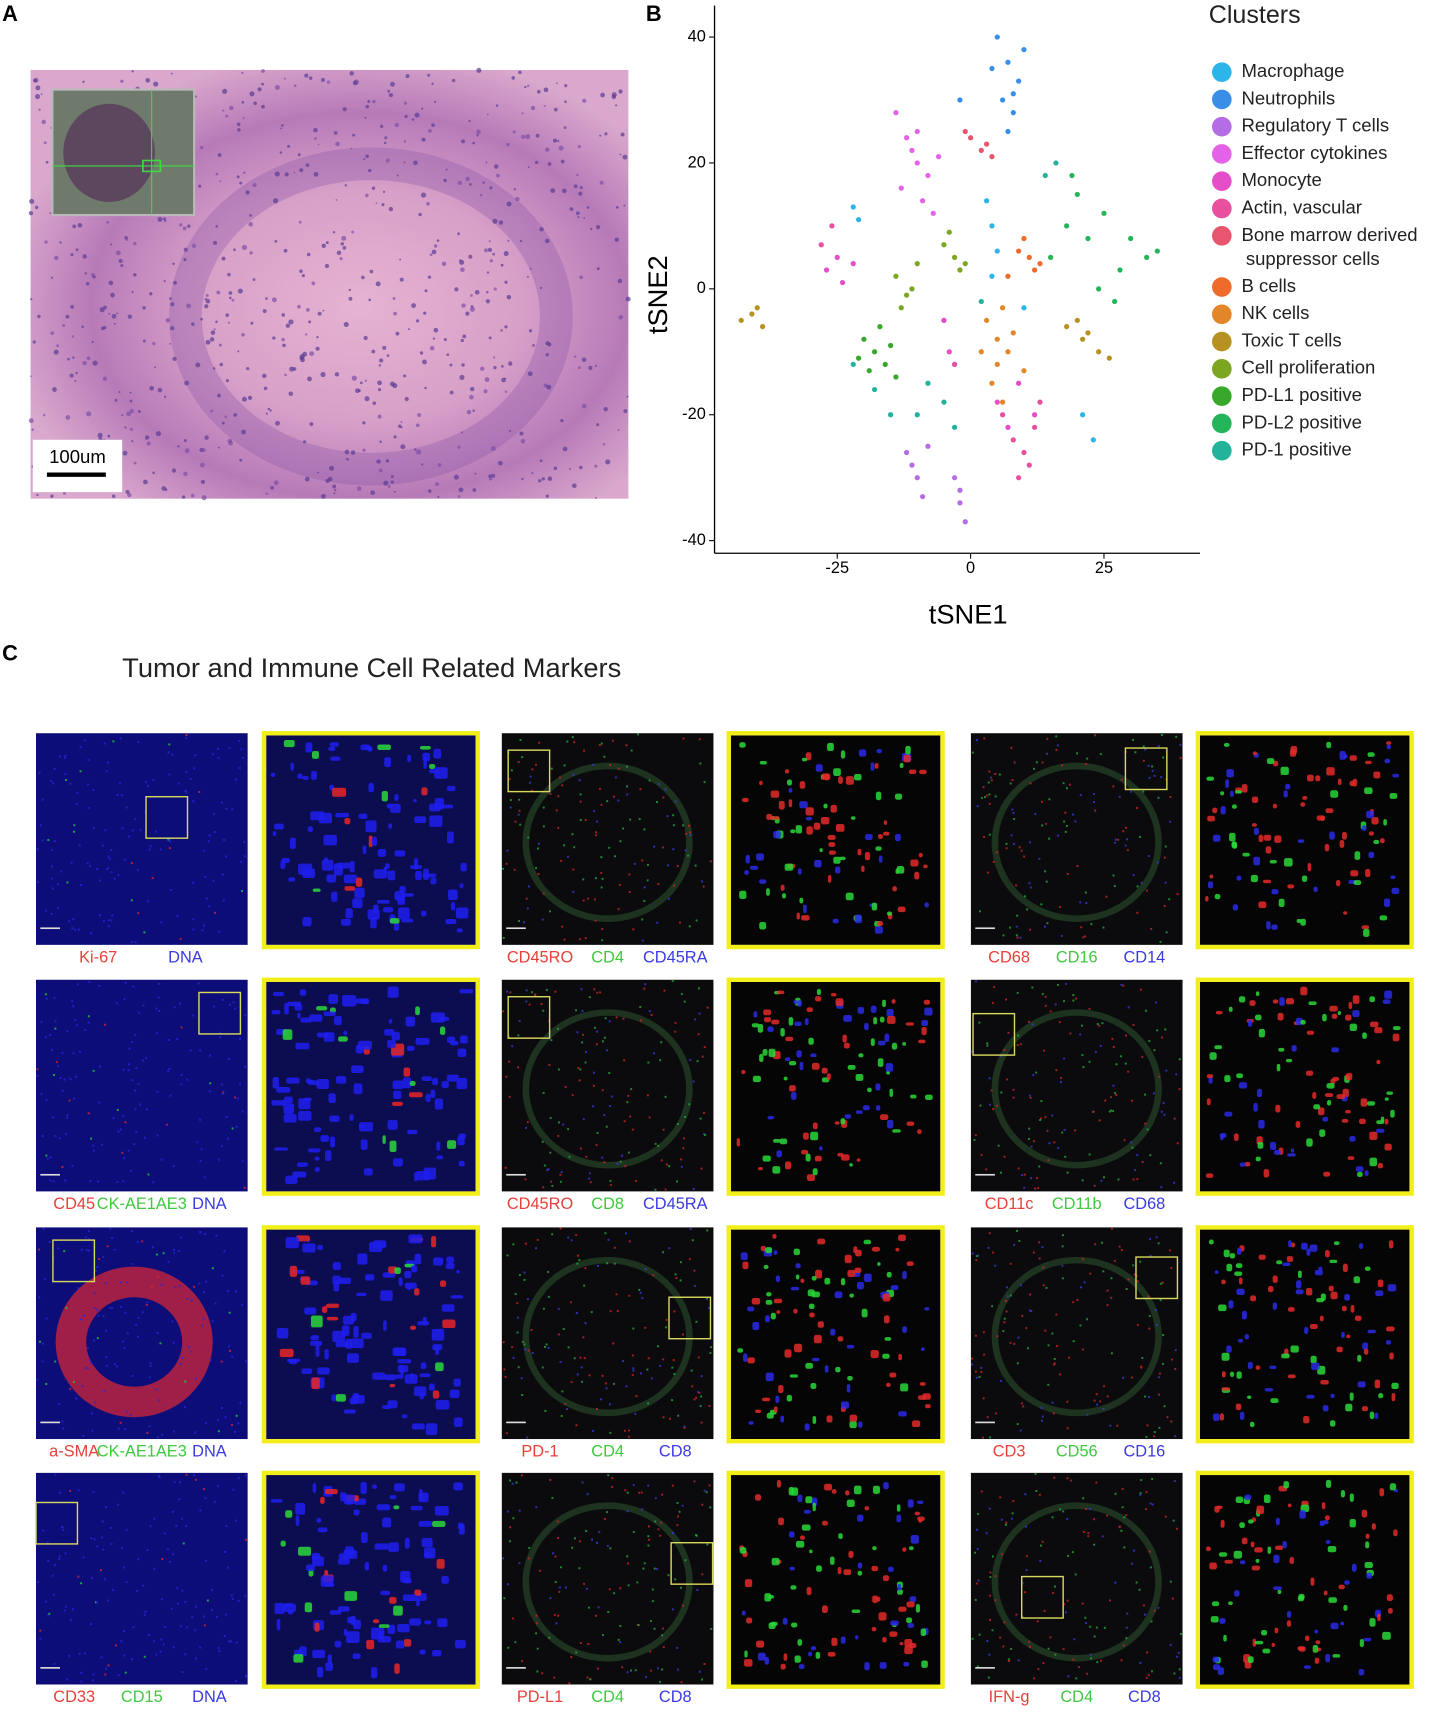 This screenshot has width=1440, height=1713. What do you see at coordinates (1192, 1342) in the screenshot?
I see `marker-panel: CD3 CD56 CD16` at bounding box center [1192, 1342].